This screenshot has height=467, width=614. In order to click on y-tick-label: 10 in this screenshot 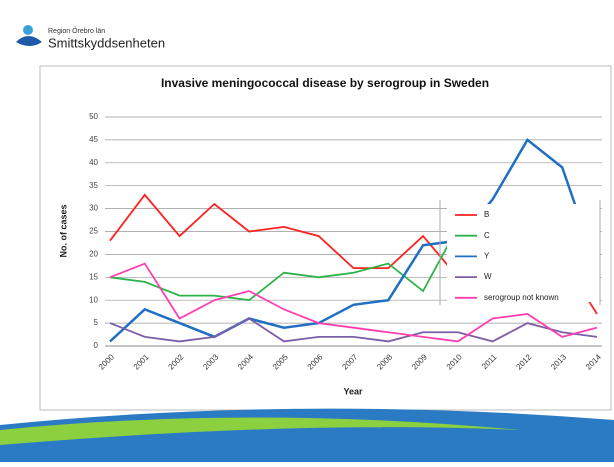, I will do `click(93, 299)`.